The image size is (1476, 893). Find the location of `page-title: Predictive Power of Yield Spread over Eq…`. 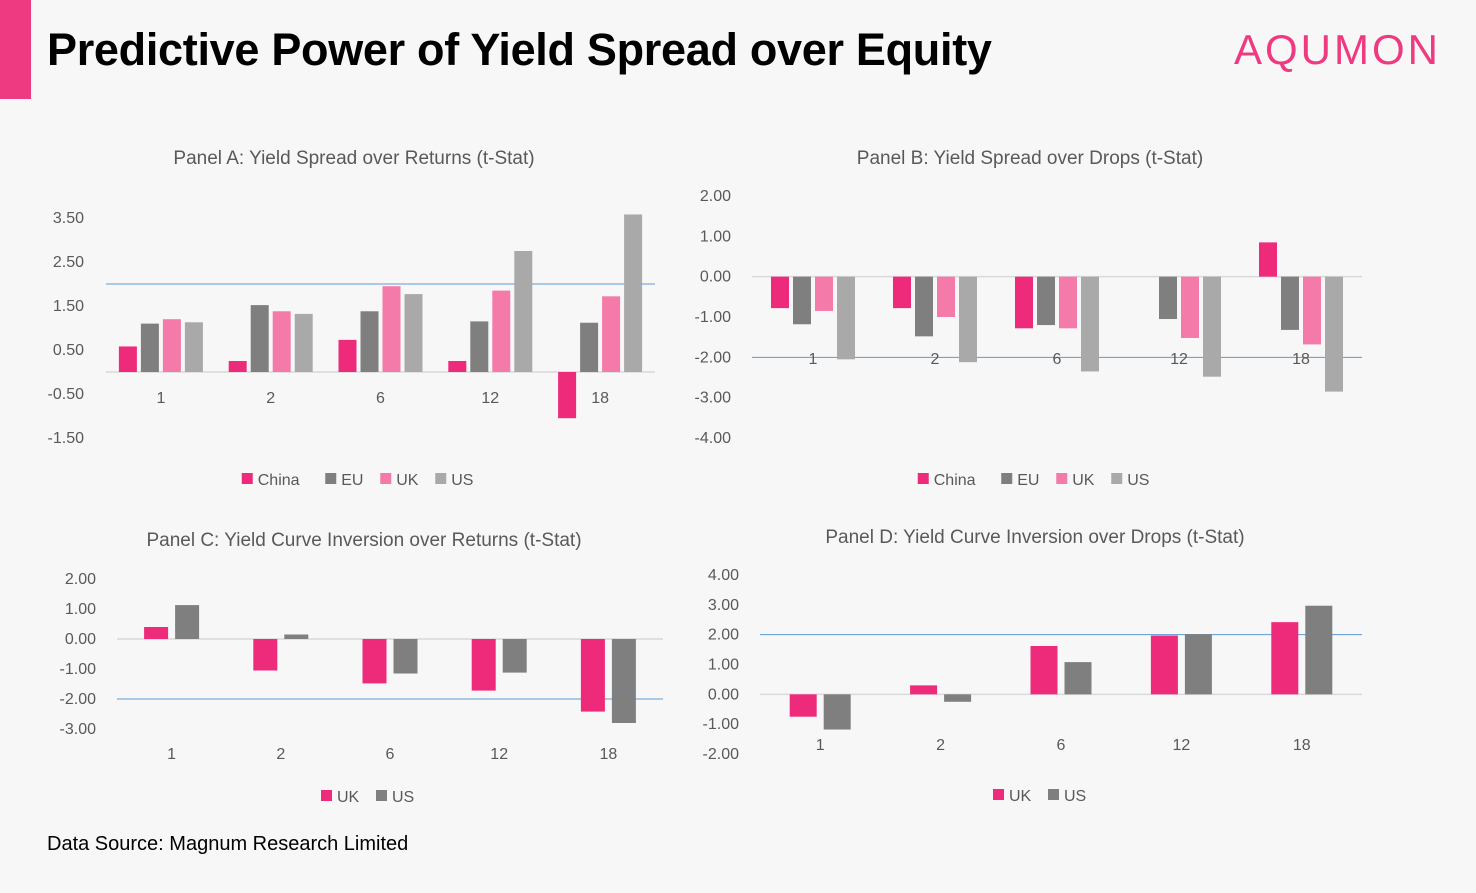

page-title: Predictive Power of Yield Spread over Eq… is located at coordinates (519, 49).